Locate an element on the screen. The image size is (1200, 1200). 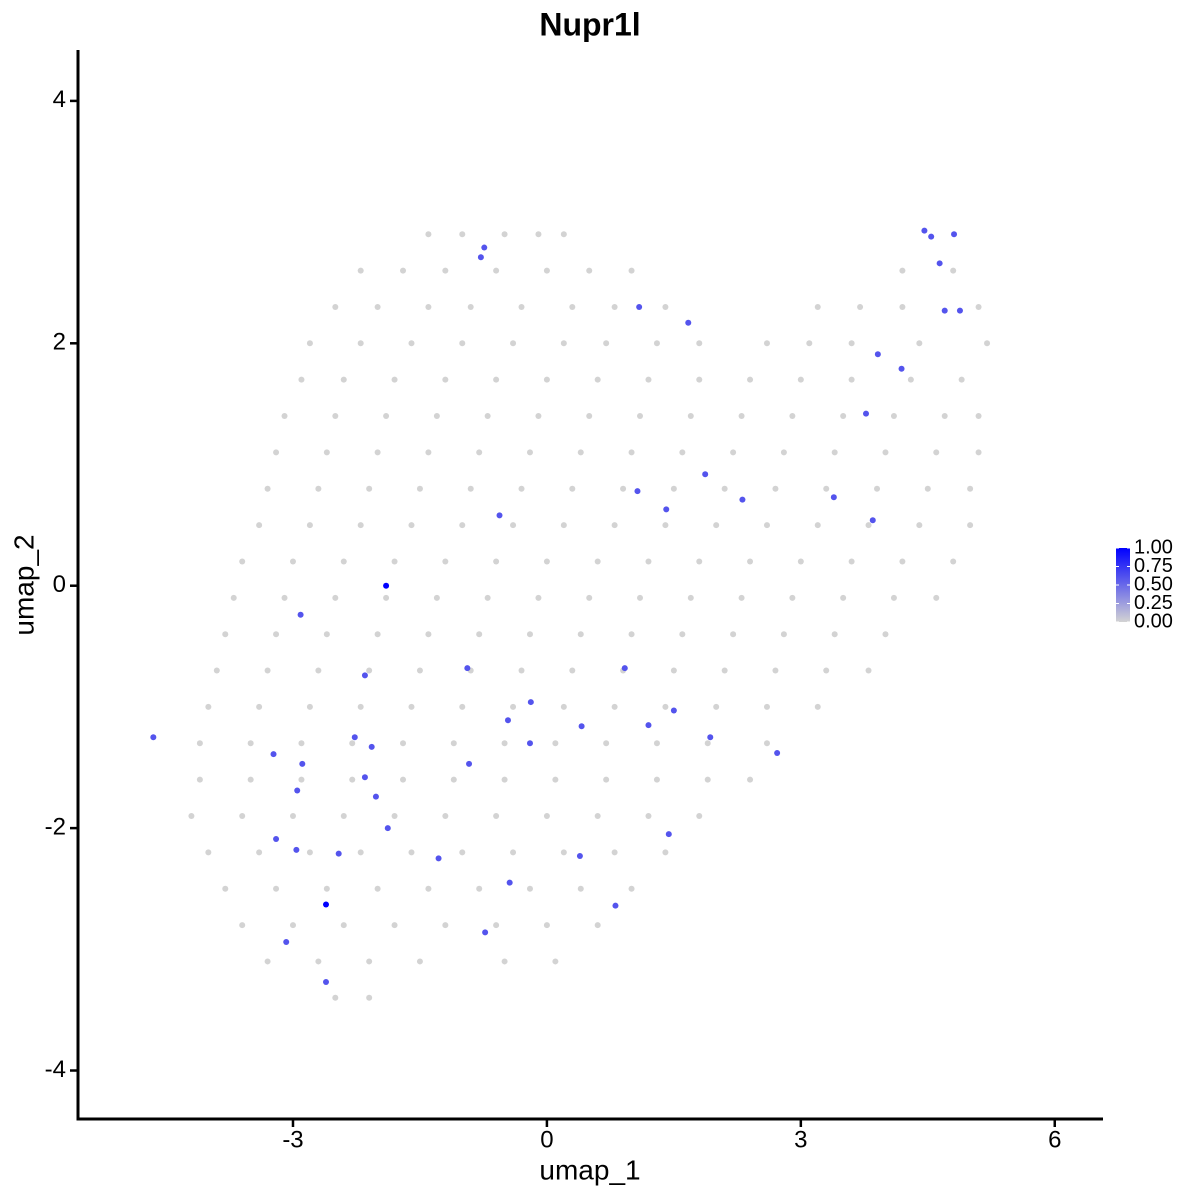
colorbar is located at coordinates (1123, 585).